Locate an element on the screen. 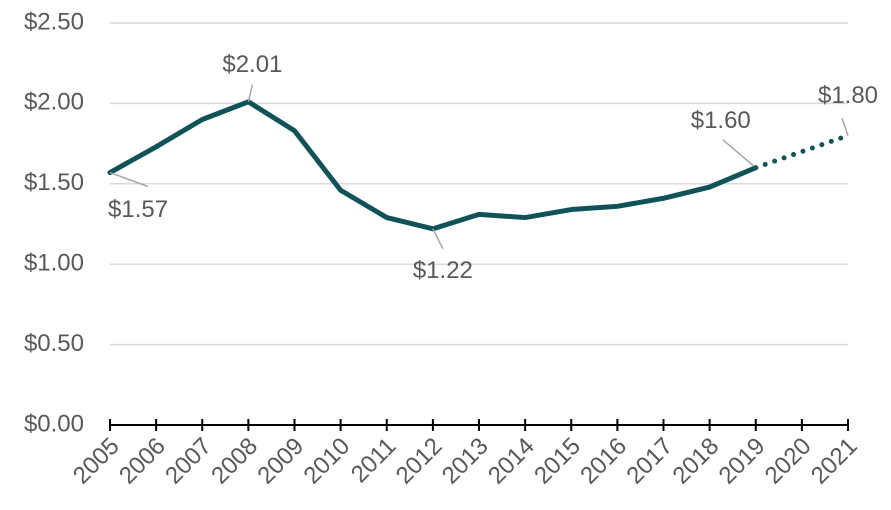 The image size is (891, 510). y-tick-label: $1.50 is located at coordinates (54, 182).